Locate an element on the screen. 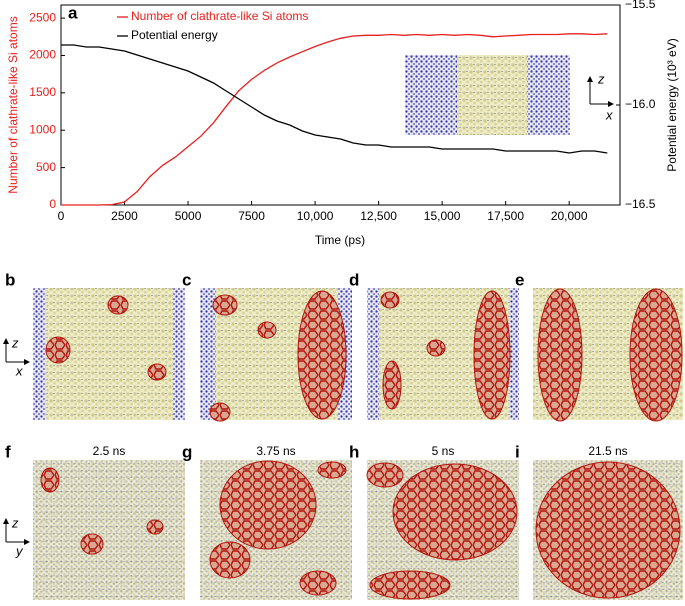  axis-label: x is located at coordinates (19, 370).